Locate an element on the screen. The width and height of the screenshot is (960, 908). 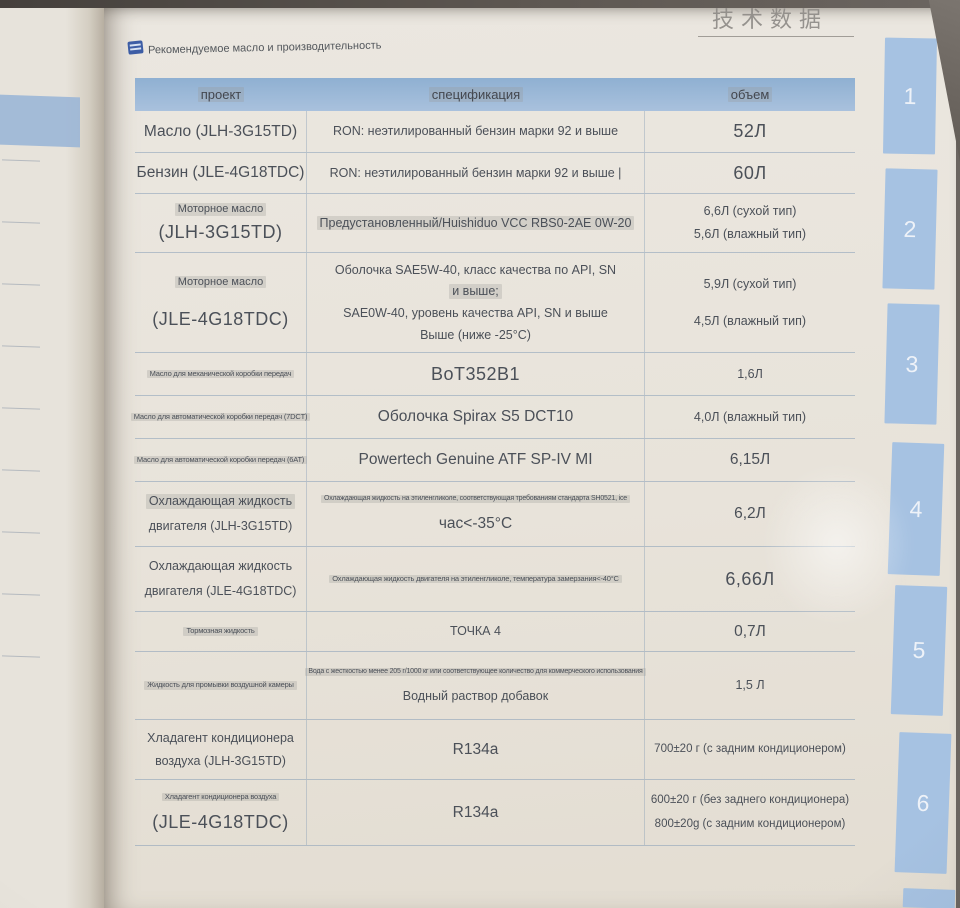
volume-cell: 5,9Л (сухой тип) 4,5Л (влажный тип) is located at coordinates (750, 302).